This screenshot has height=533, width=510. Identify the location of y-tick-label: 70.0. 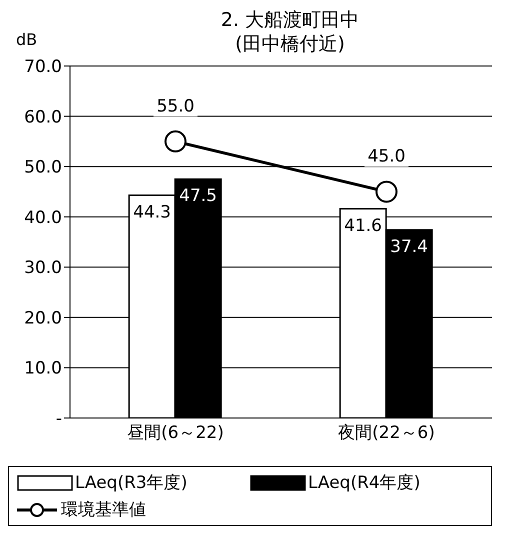
(43, 67).